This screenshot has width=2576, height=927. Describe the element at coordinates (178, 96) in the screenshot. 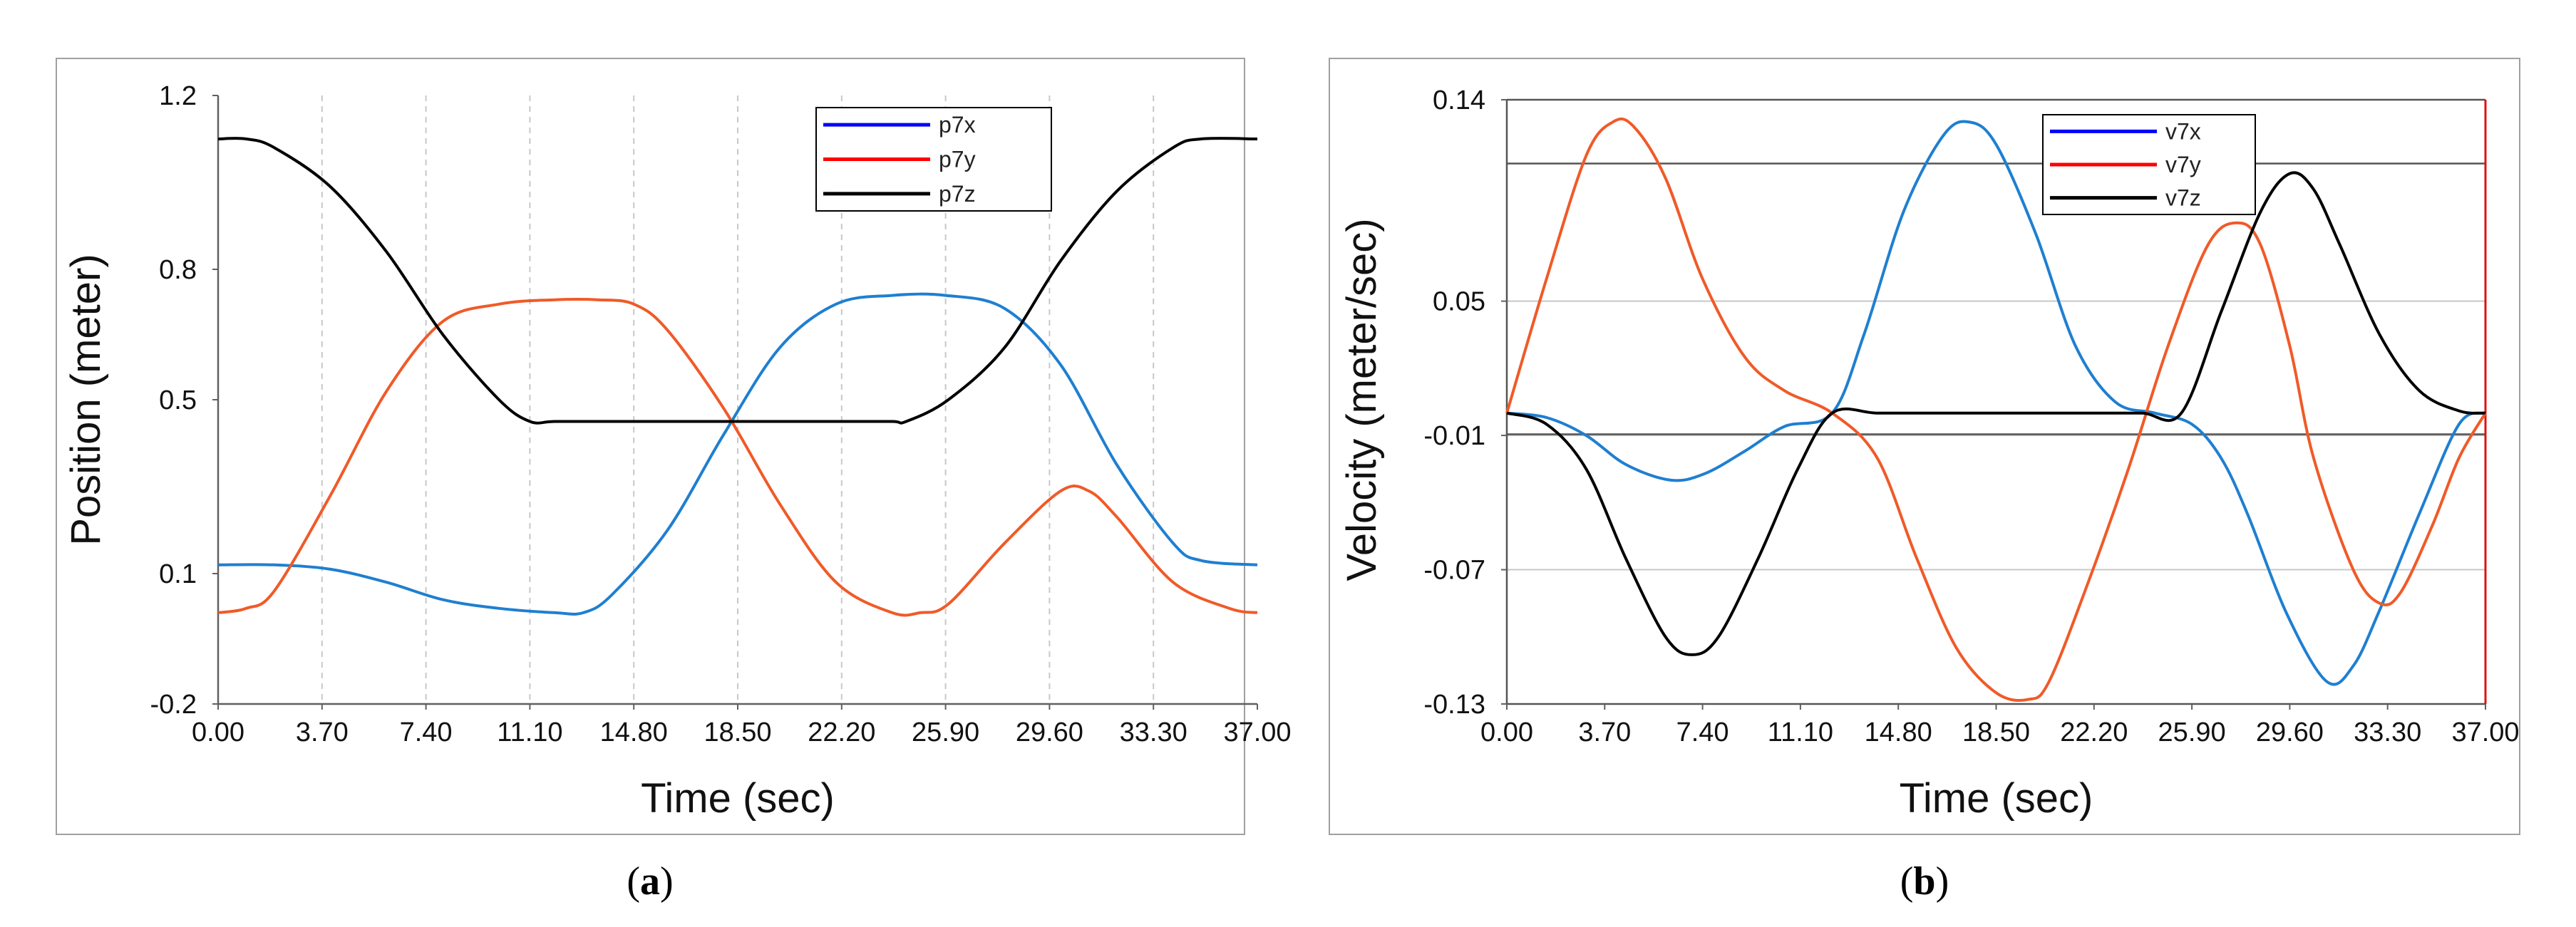

I see `y-tick-label: 1.2` at that location.